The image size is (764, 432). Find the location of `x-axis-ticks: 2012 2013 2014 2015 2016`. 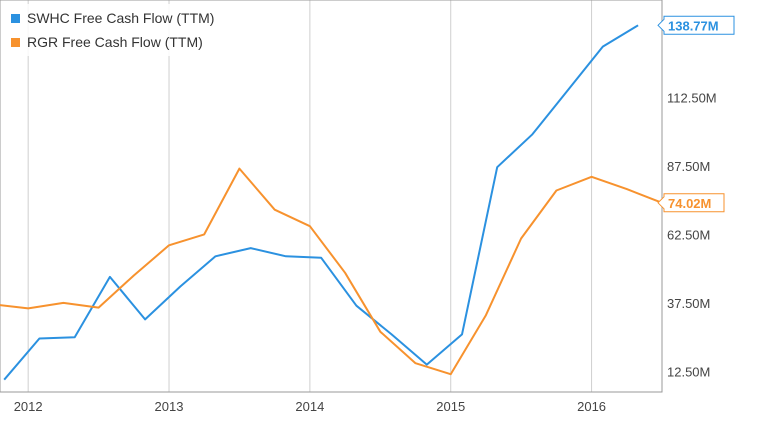

x-axis-ticks: 2012 2013 2014 2015 2016 is located at coordinates (310, 406).